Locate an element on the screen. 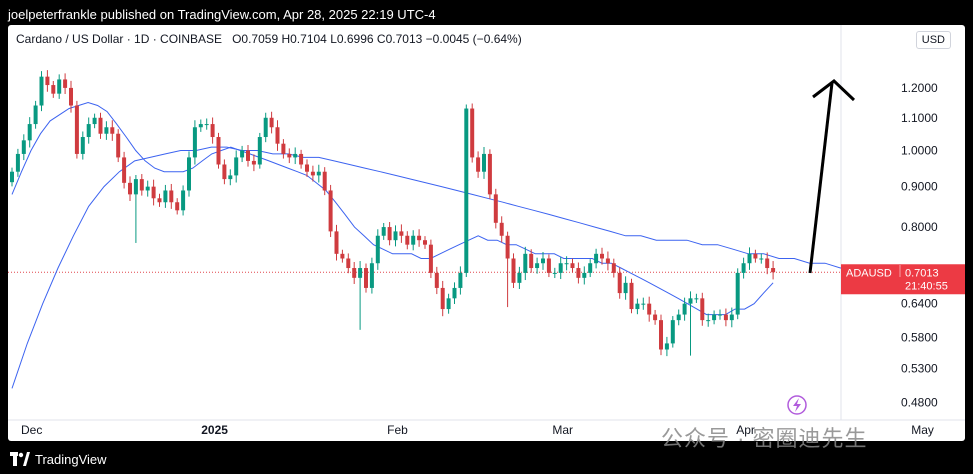 Image resolution: width=973 pixels, height=474 pixels. legend-change: −0.0045 (−0.64%) is located at coordinates (473, 39).